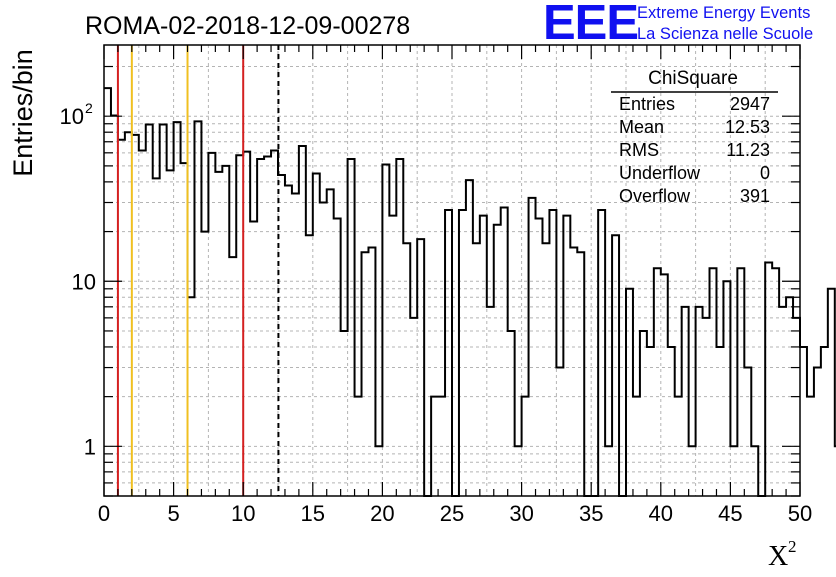  Describe the element at coordinates (765, 173) in the screenshot. I see `stats-value: 0` at that location.